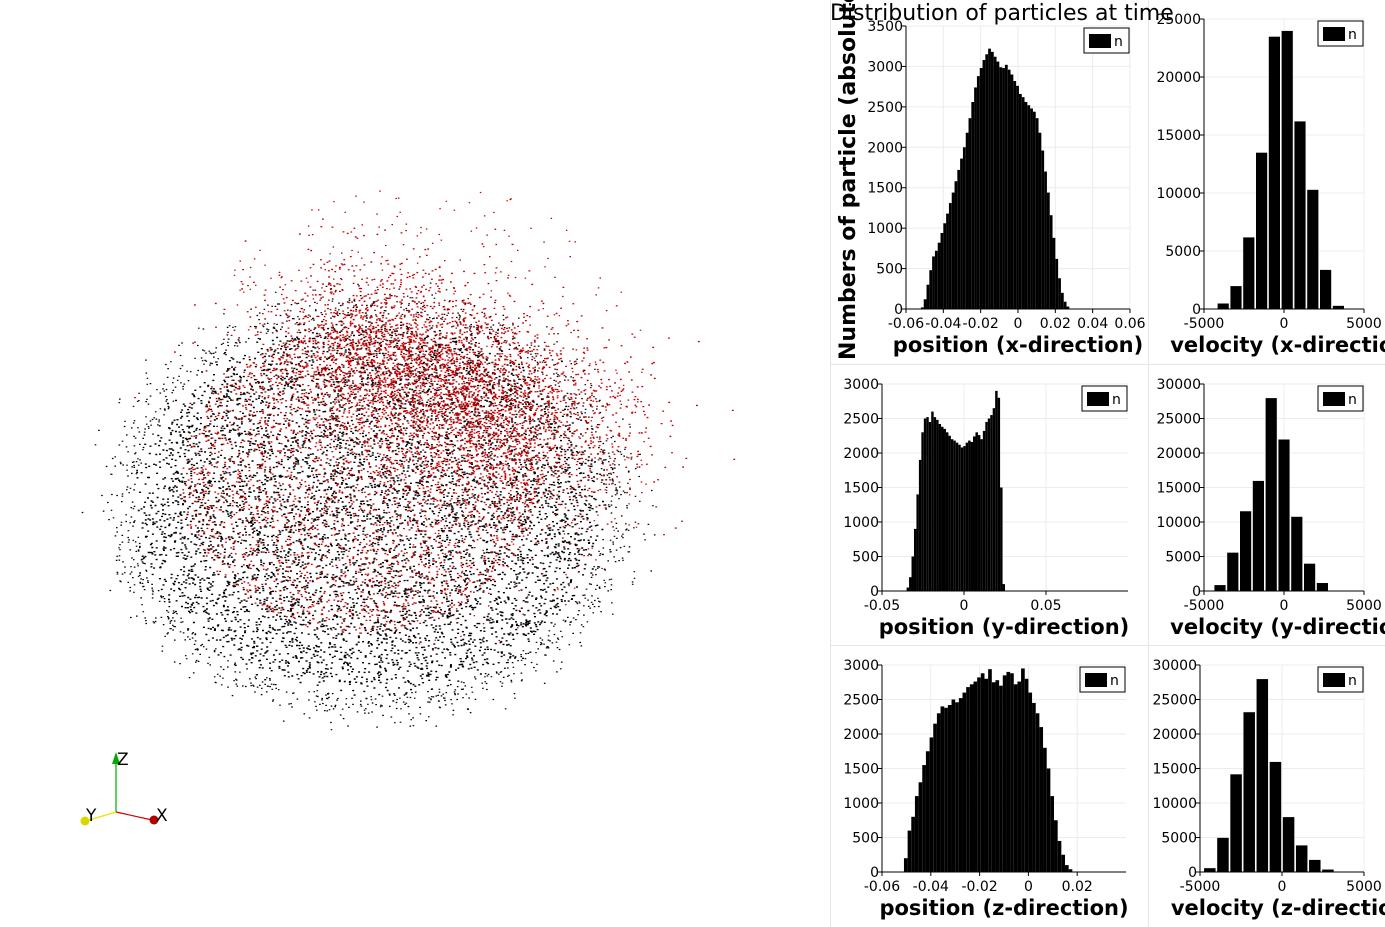 The width and height of the screenshot is (1385, 927). Describe the element at coordinates (1107, 645) in the screenshot. I see `panel-divider` at that location.